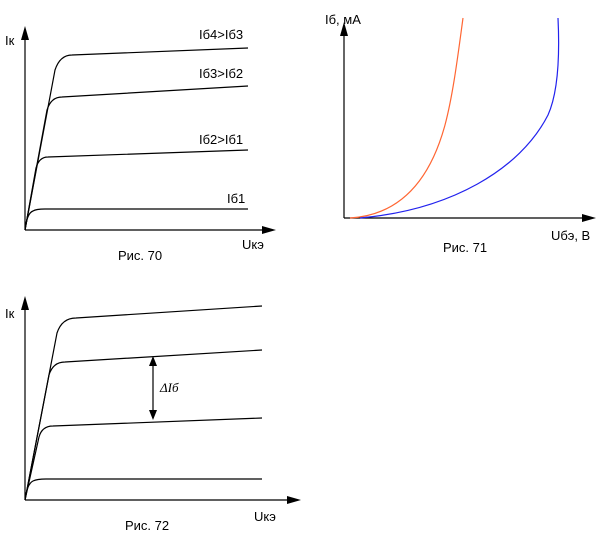 The image size is (602, 536). I want to click on fig71-curve-left, so click(406, 118).